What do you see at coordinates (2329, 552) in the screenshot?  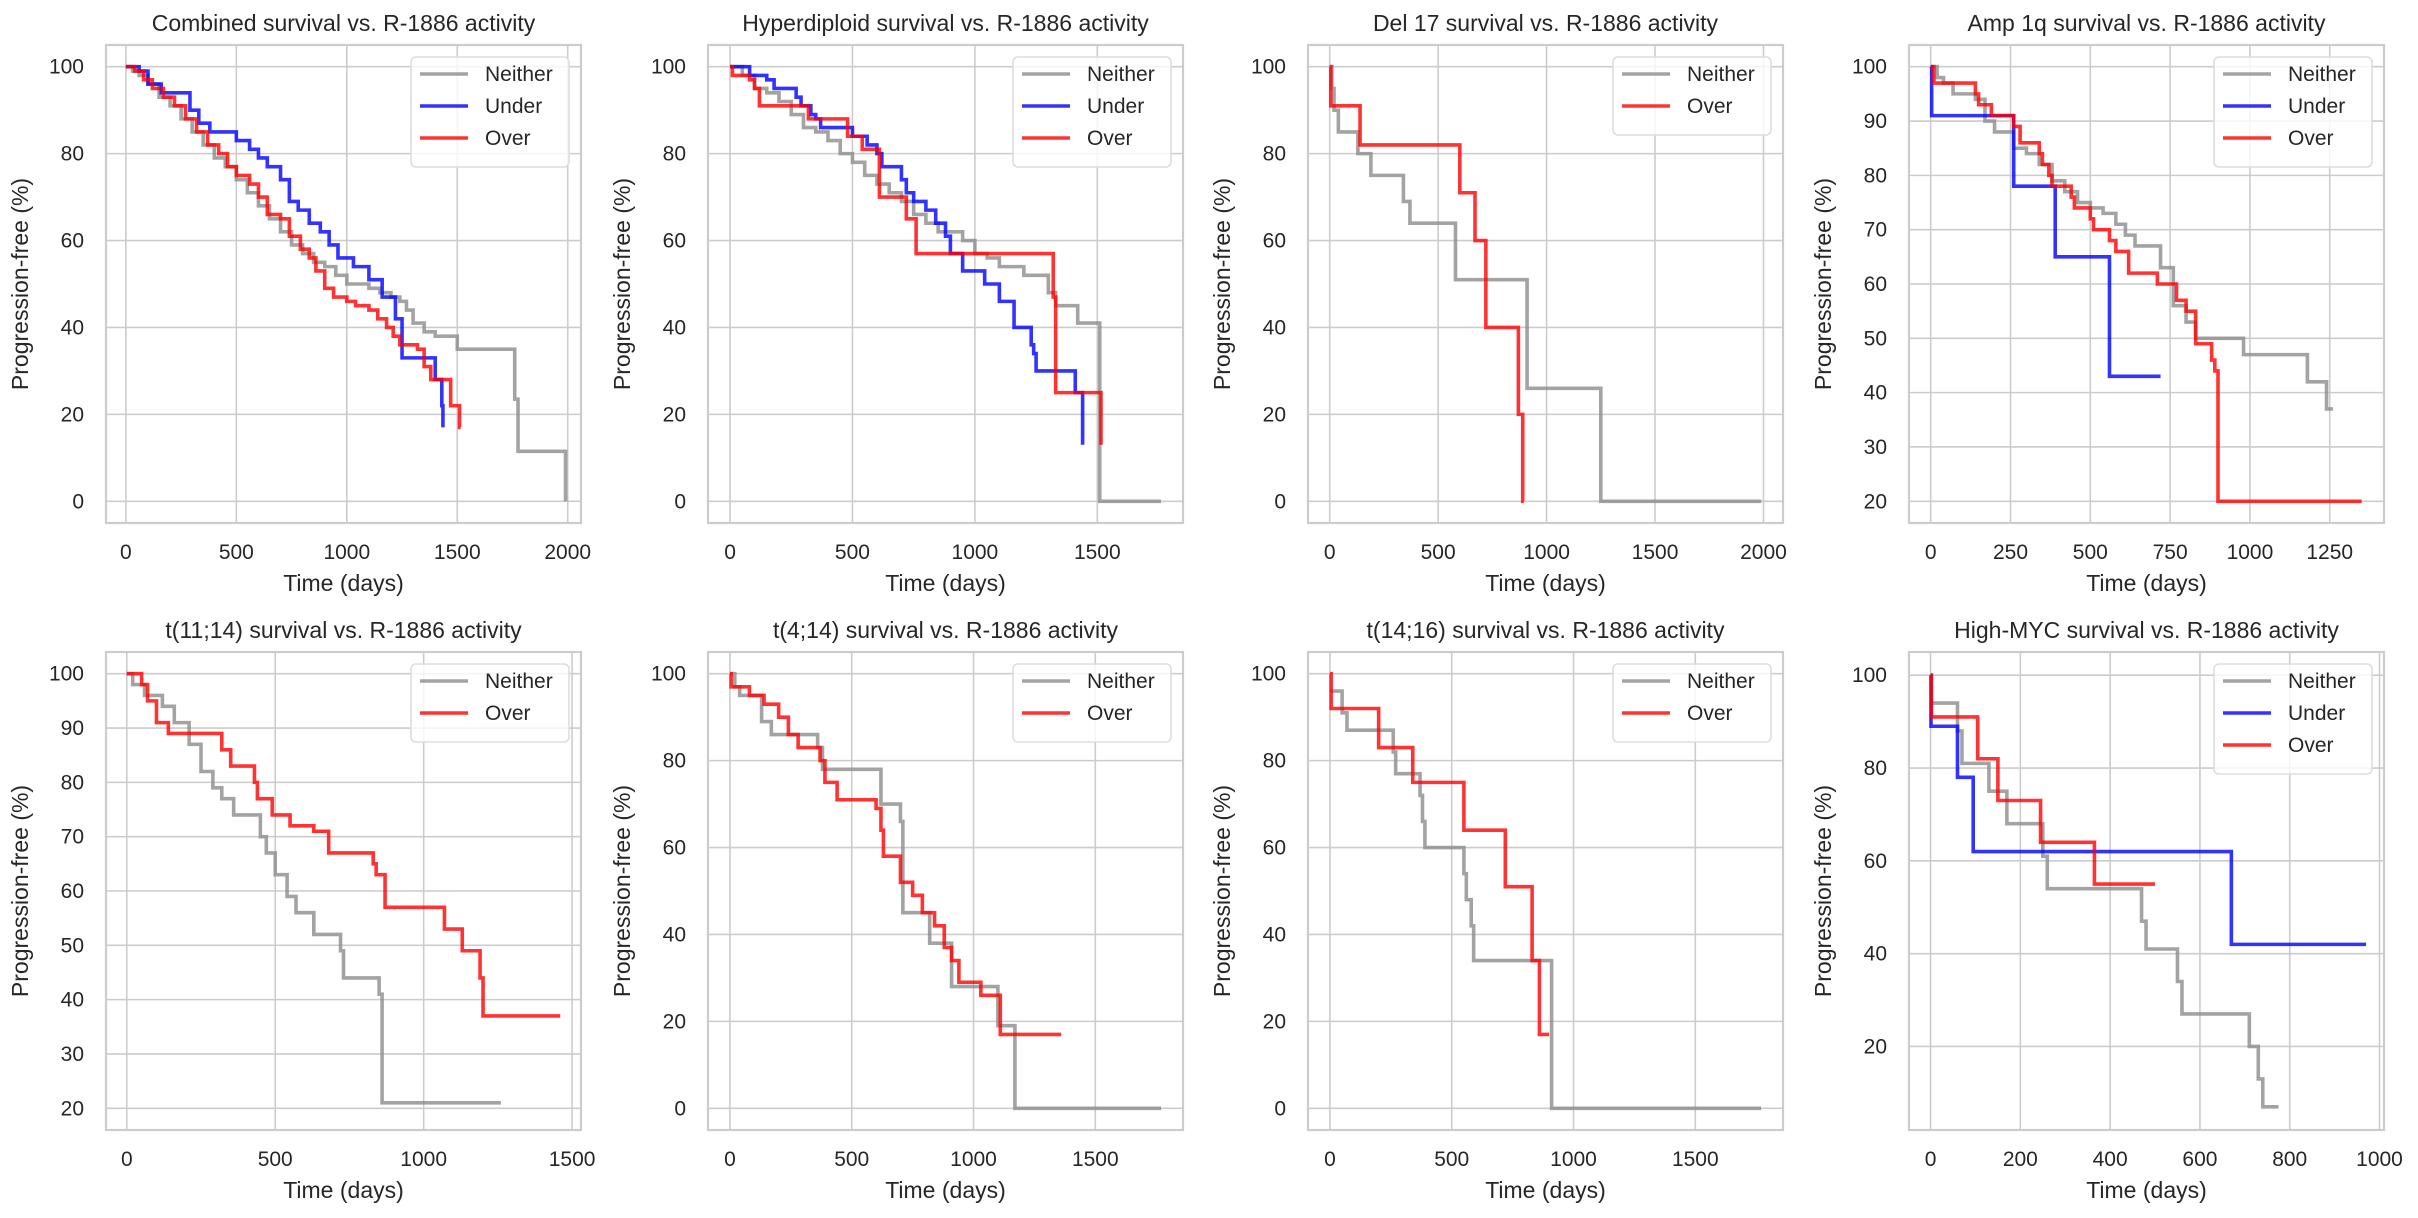 I see `x-tick-label: 1250` at bounding box center [2329, 552].